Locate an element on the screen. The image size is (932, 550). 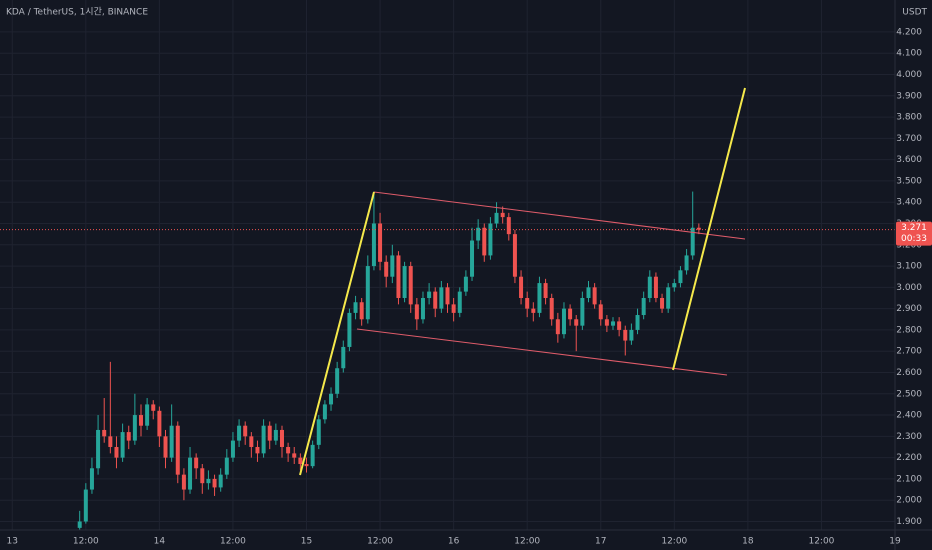
x-tick-label: 13 is located at coordinates (12, 542).